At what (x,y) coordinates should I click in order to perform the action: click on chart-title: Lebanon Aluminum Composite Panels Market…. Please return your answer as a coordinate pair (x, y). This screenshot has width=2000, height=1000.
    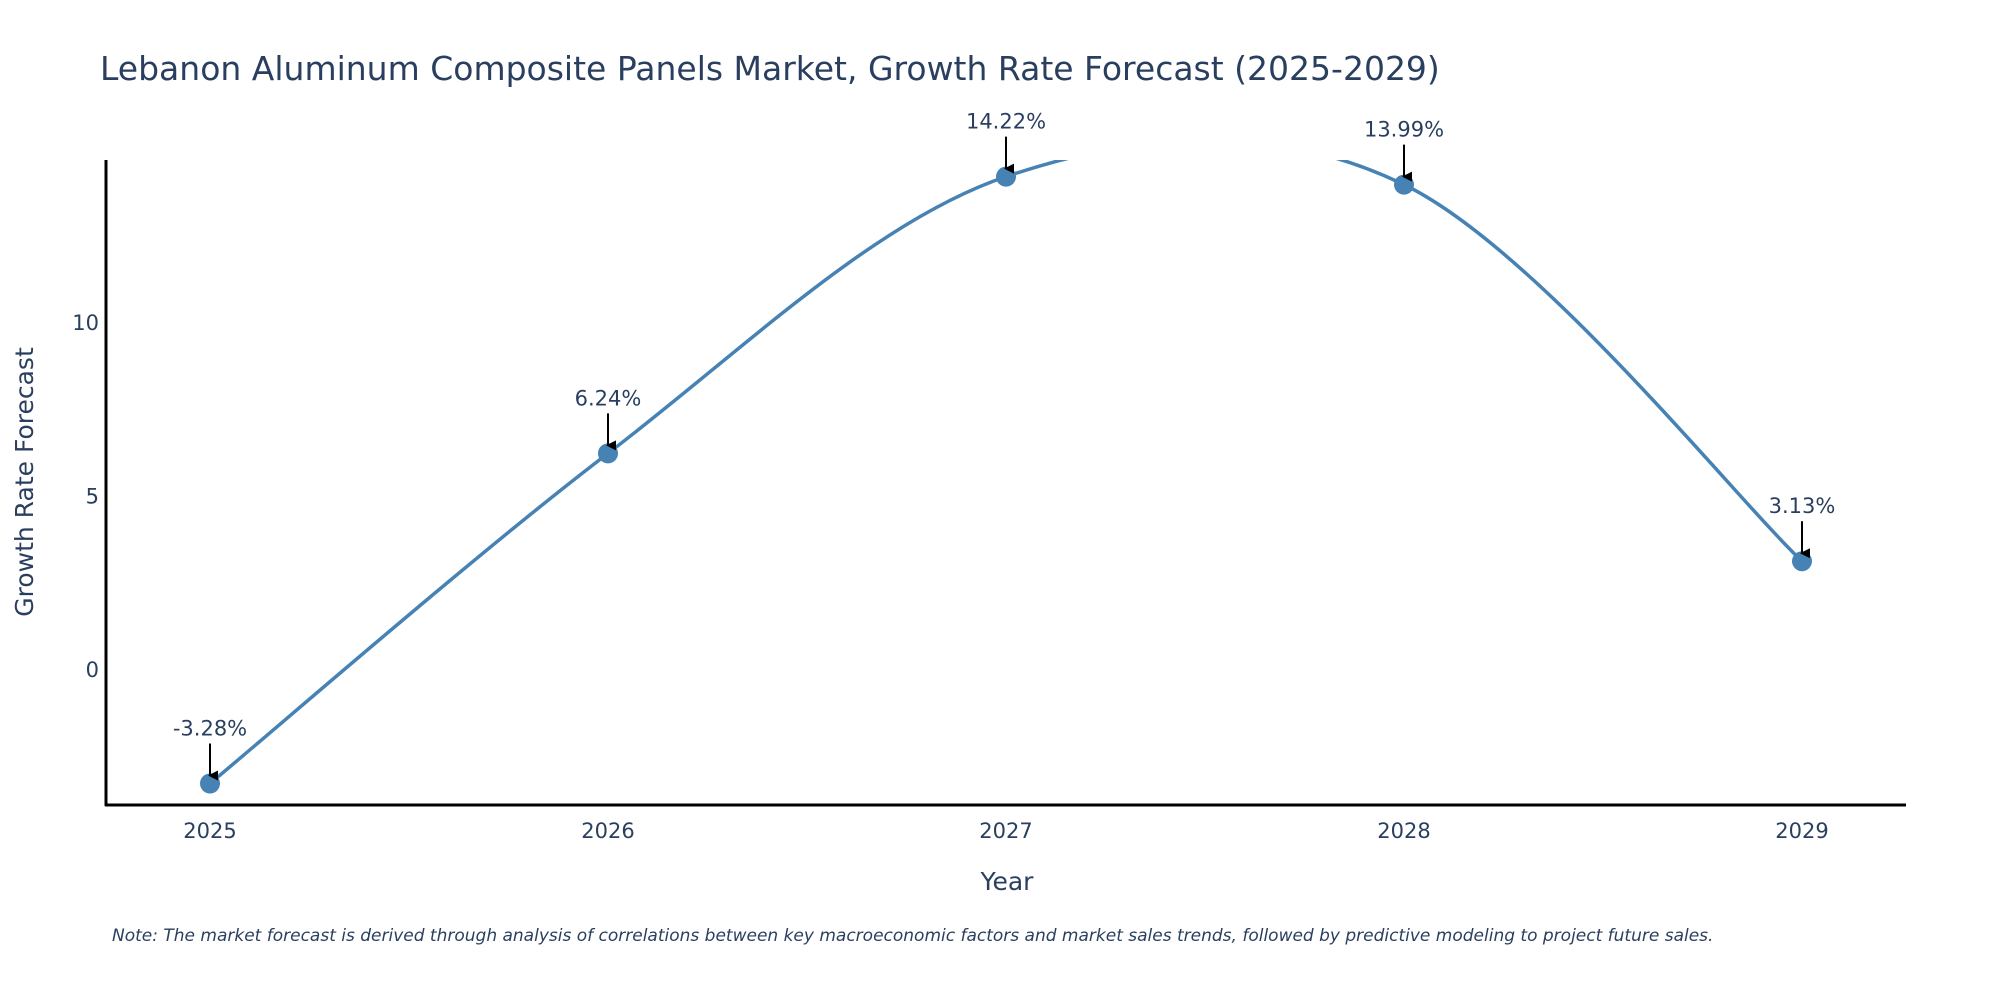
    Looking at the image, I should click on (770, 68).